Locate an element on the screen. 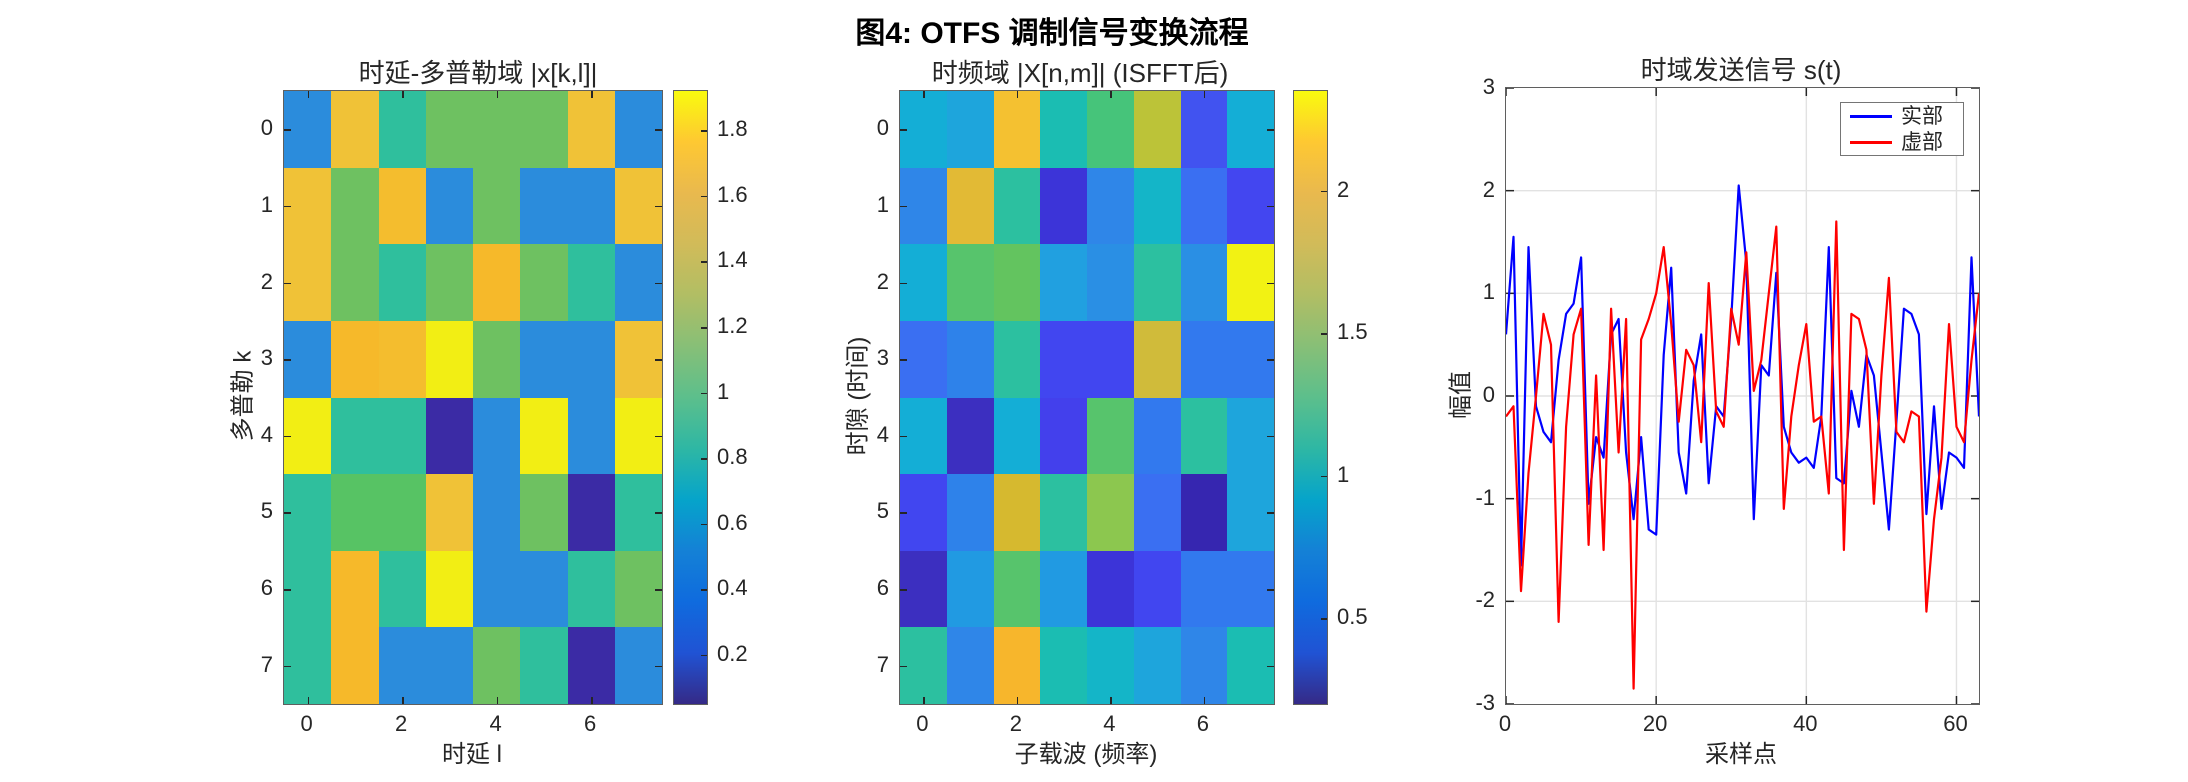  colorbar-tick-label: 0.6 is located at coordinates (732, 522).